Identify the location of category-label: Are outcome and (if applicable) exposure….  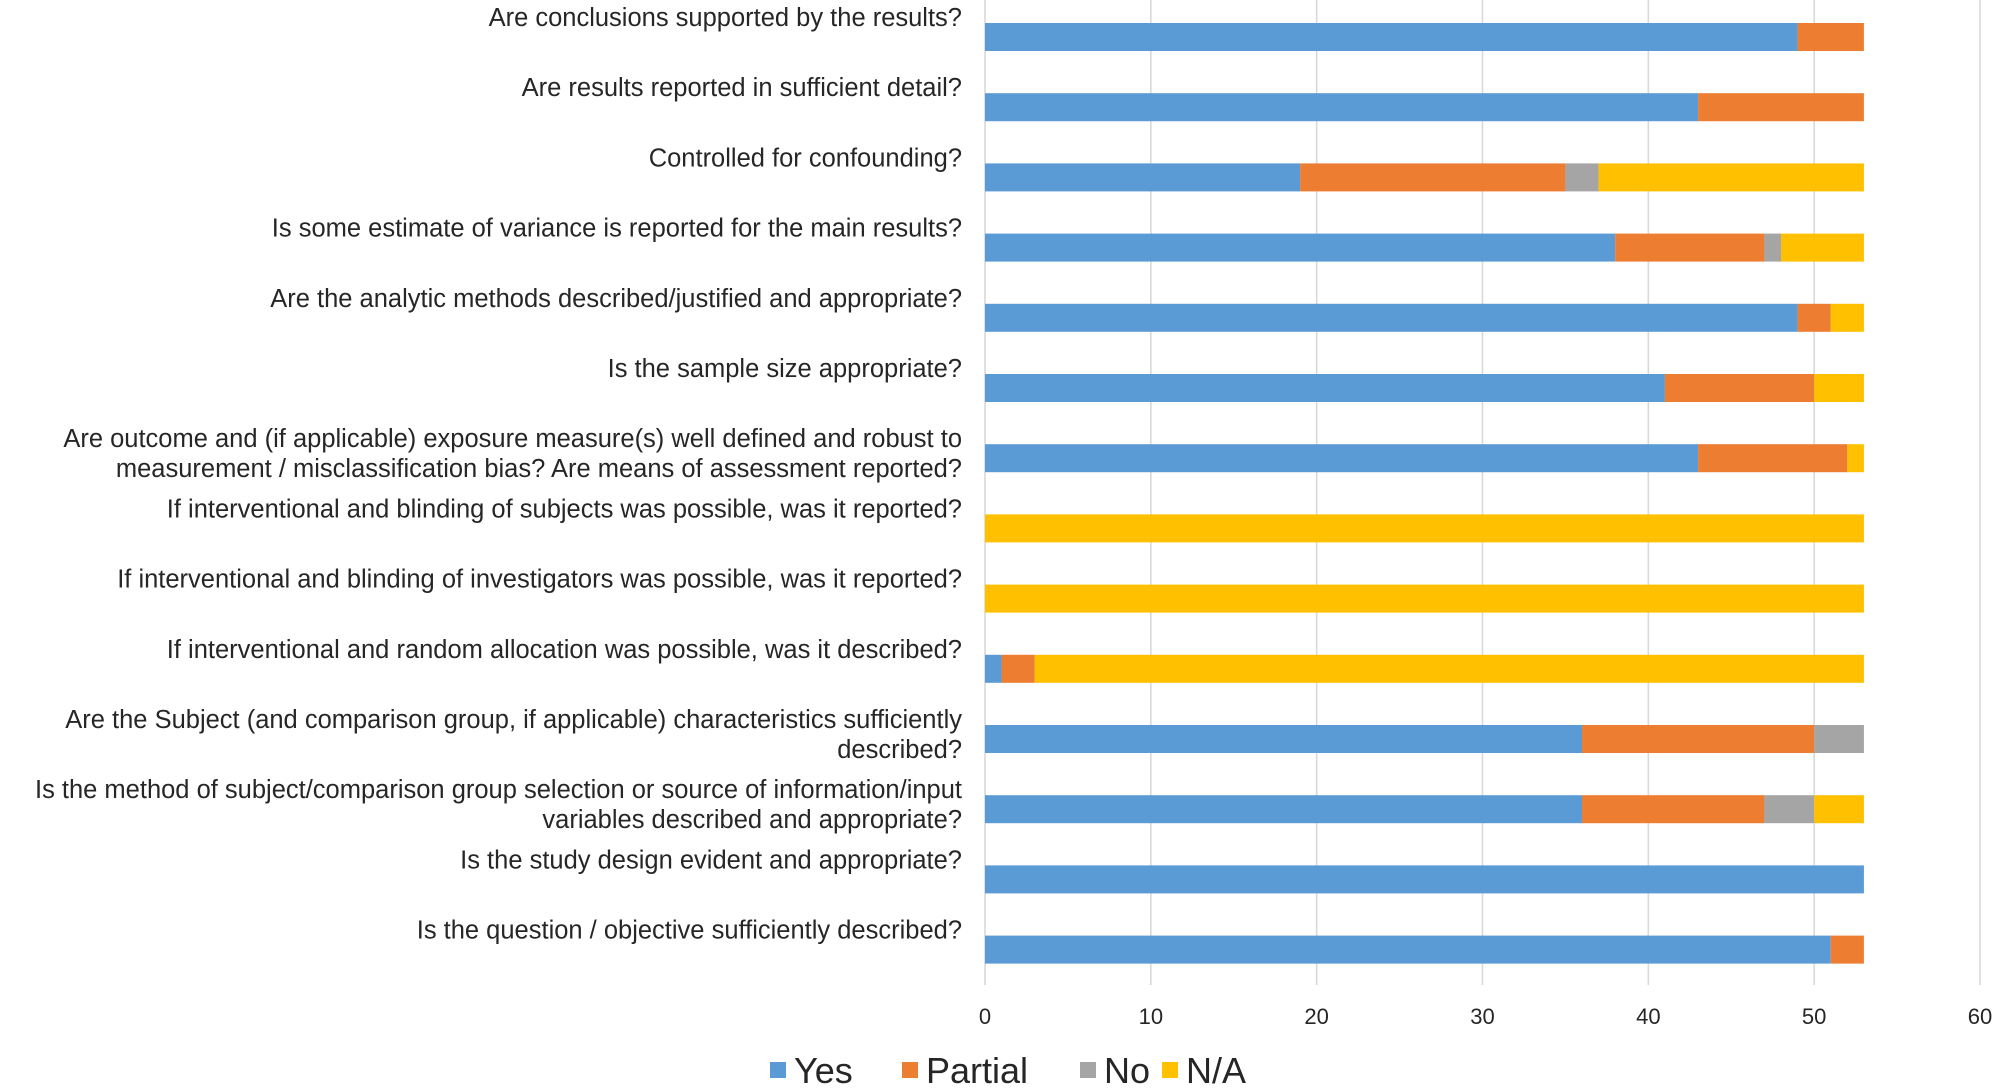
(512, 454).